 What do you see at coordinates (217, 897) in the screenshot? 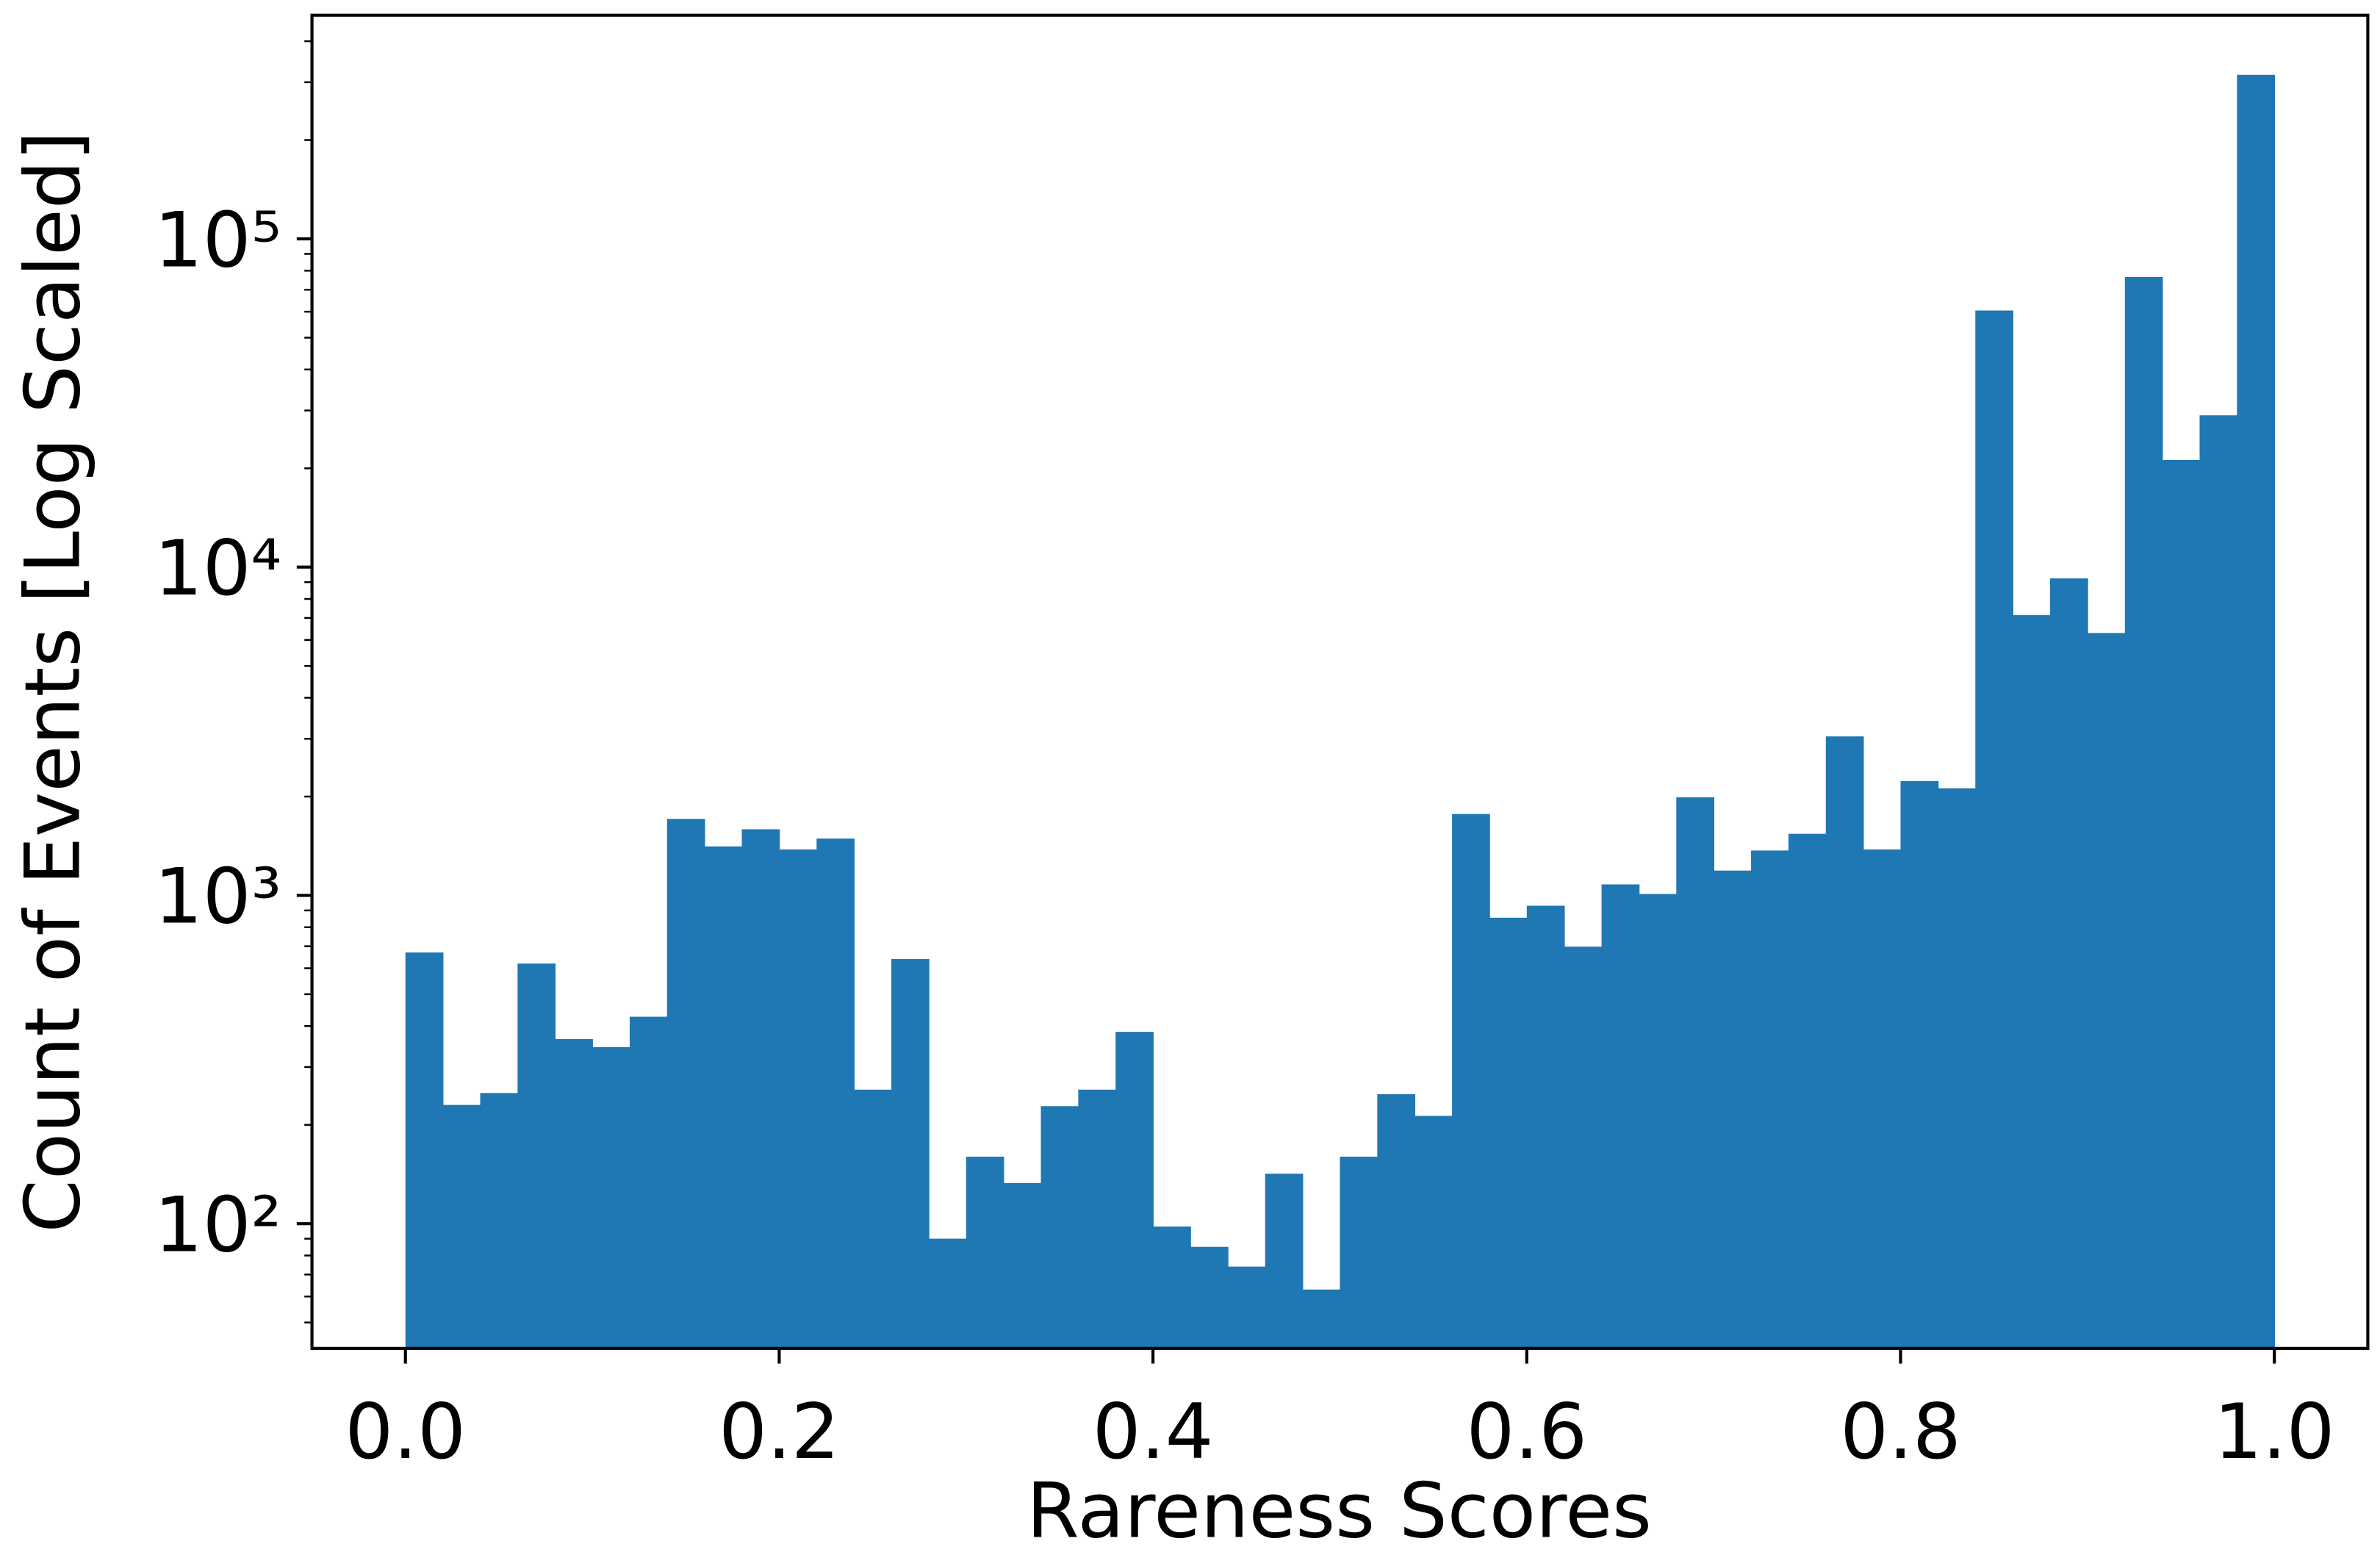
I see `y-tick-label: 10³` at bounding box center [217, 897].